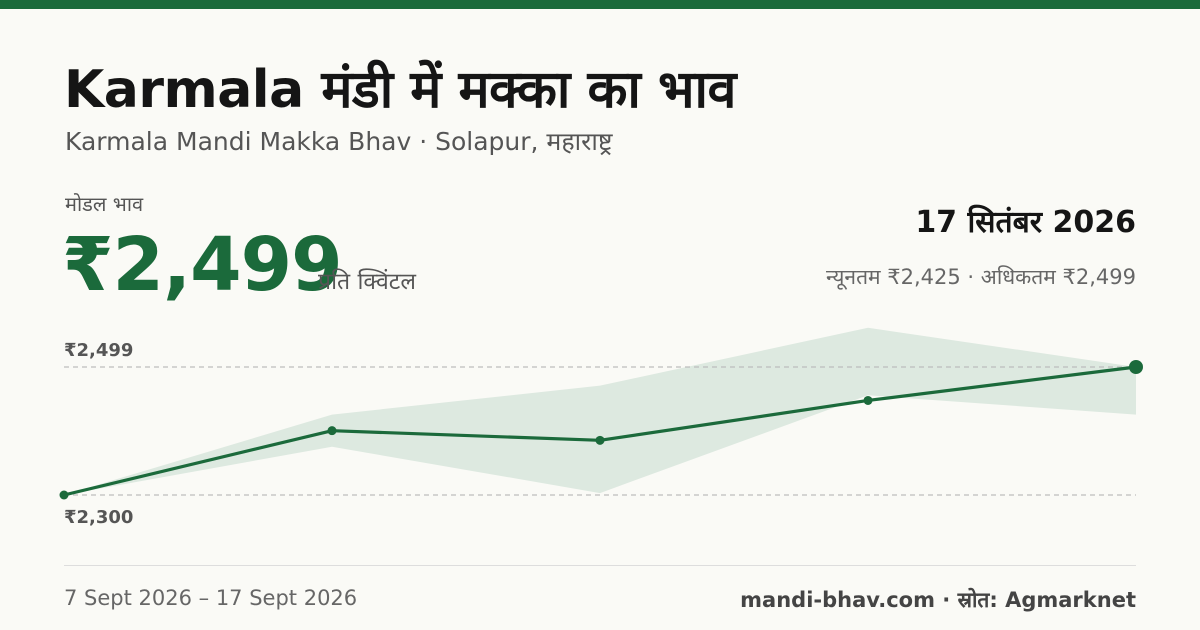  Describe the element at coordinates (202, 265) in the screenshot. I see `price-value: ₹2,499` at that location.